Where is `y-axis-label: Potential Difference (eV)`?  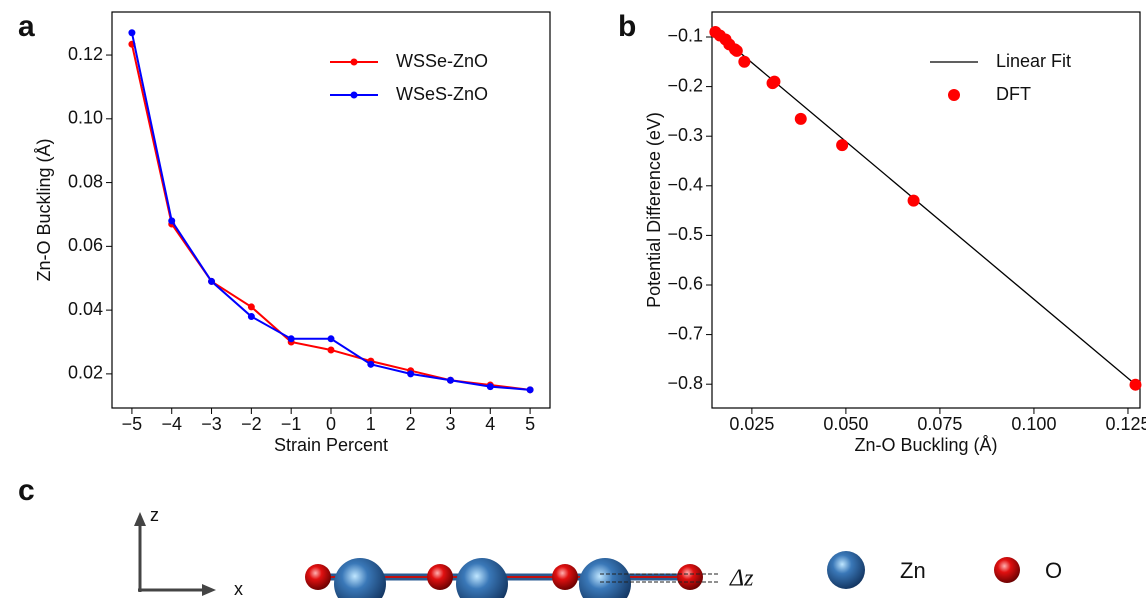
y-axis-label: Potential Difference (eV) is located at coordinates (654, 210).